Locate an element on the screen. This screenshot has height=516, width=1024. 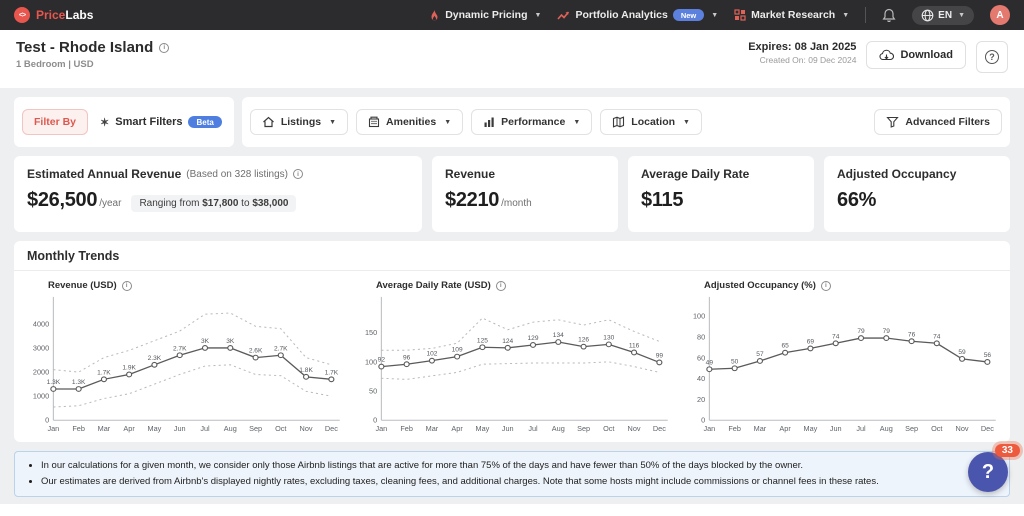
chat-help-button: ? 33 is located at coordinates (994, 468).